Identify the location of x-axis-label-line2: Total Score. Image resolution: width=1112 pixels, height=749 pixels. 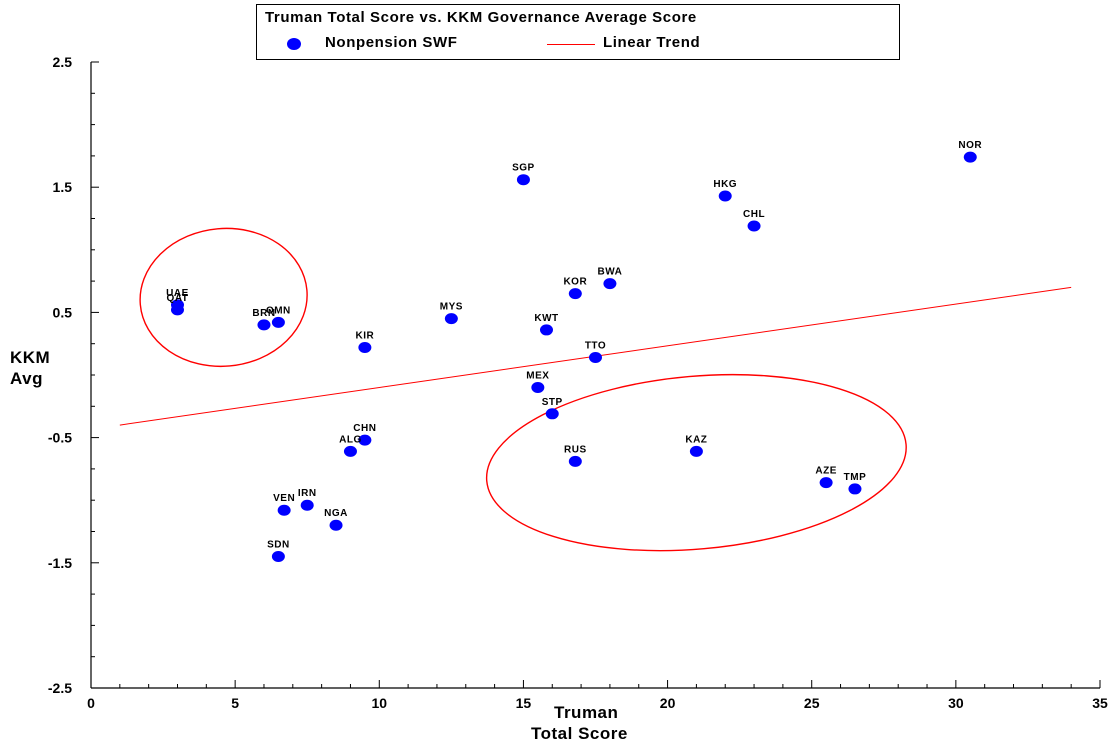
(579, 733).